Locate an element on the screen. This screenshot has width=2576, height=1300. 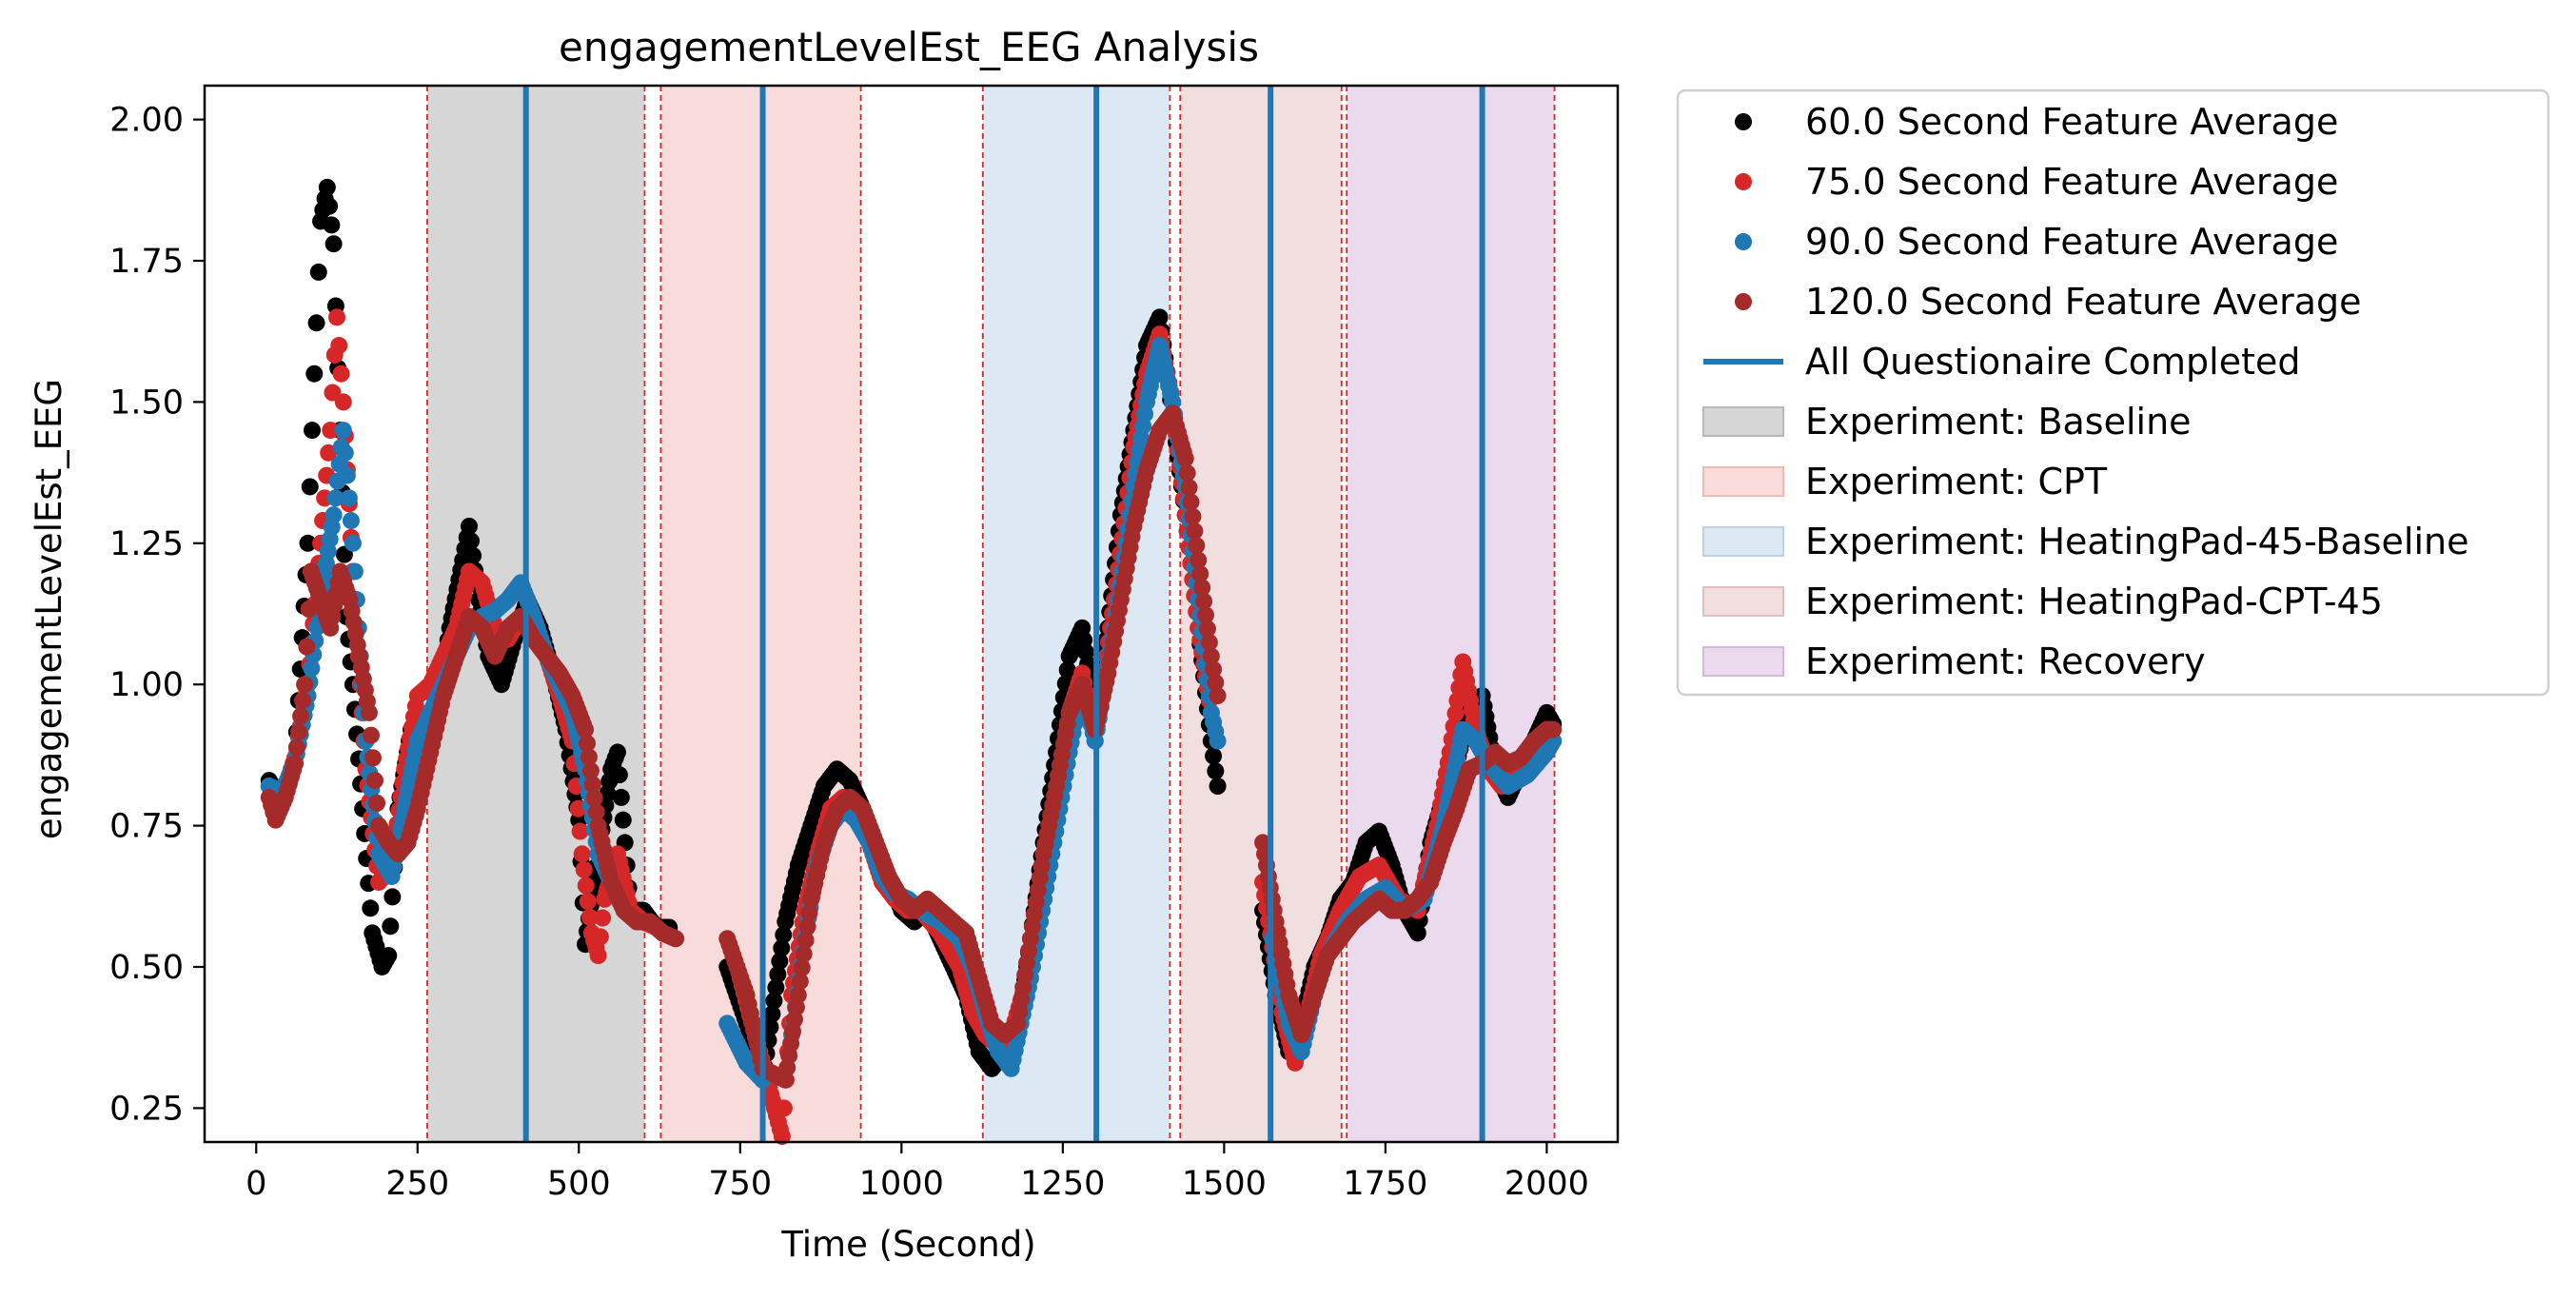
x-tick-label: 2000 is located at coordinates (1546, 1184).